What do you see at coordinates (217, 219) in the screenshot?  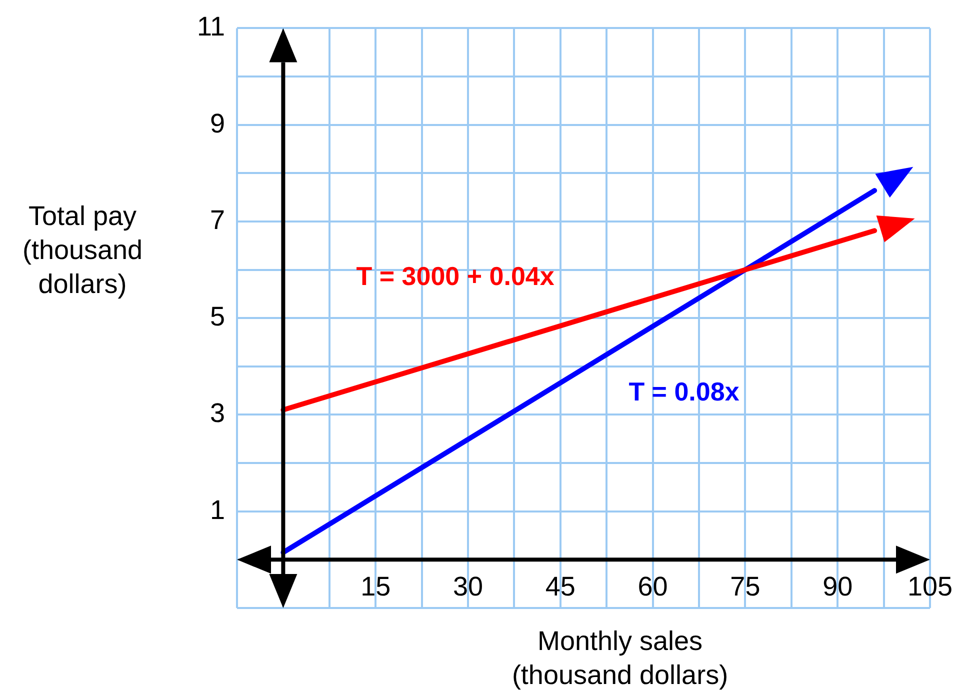 I see `y-tick-label: 7` at bounding box center [217, 219].